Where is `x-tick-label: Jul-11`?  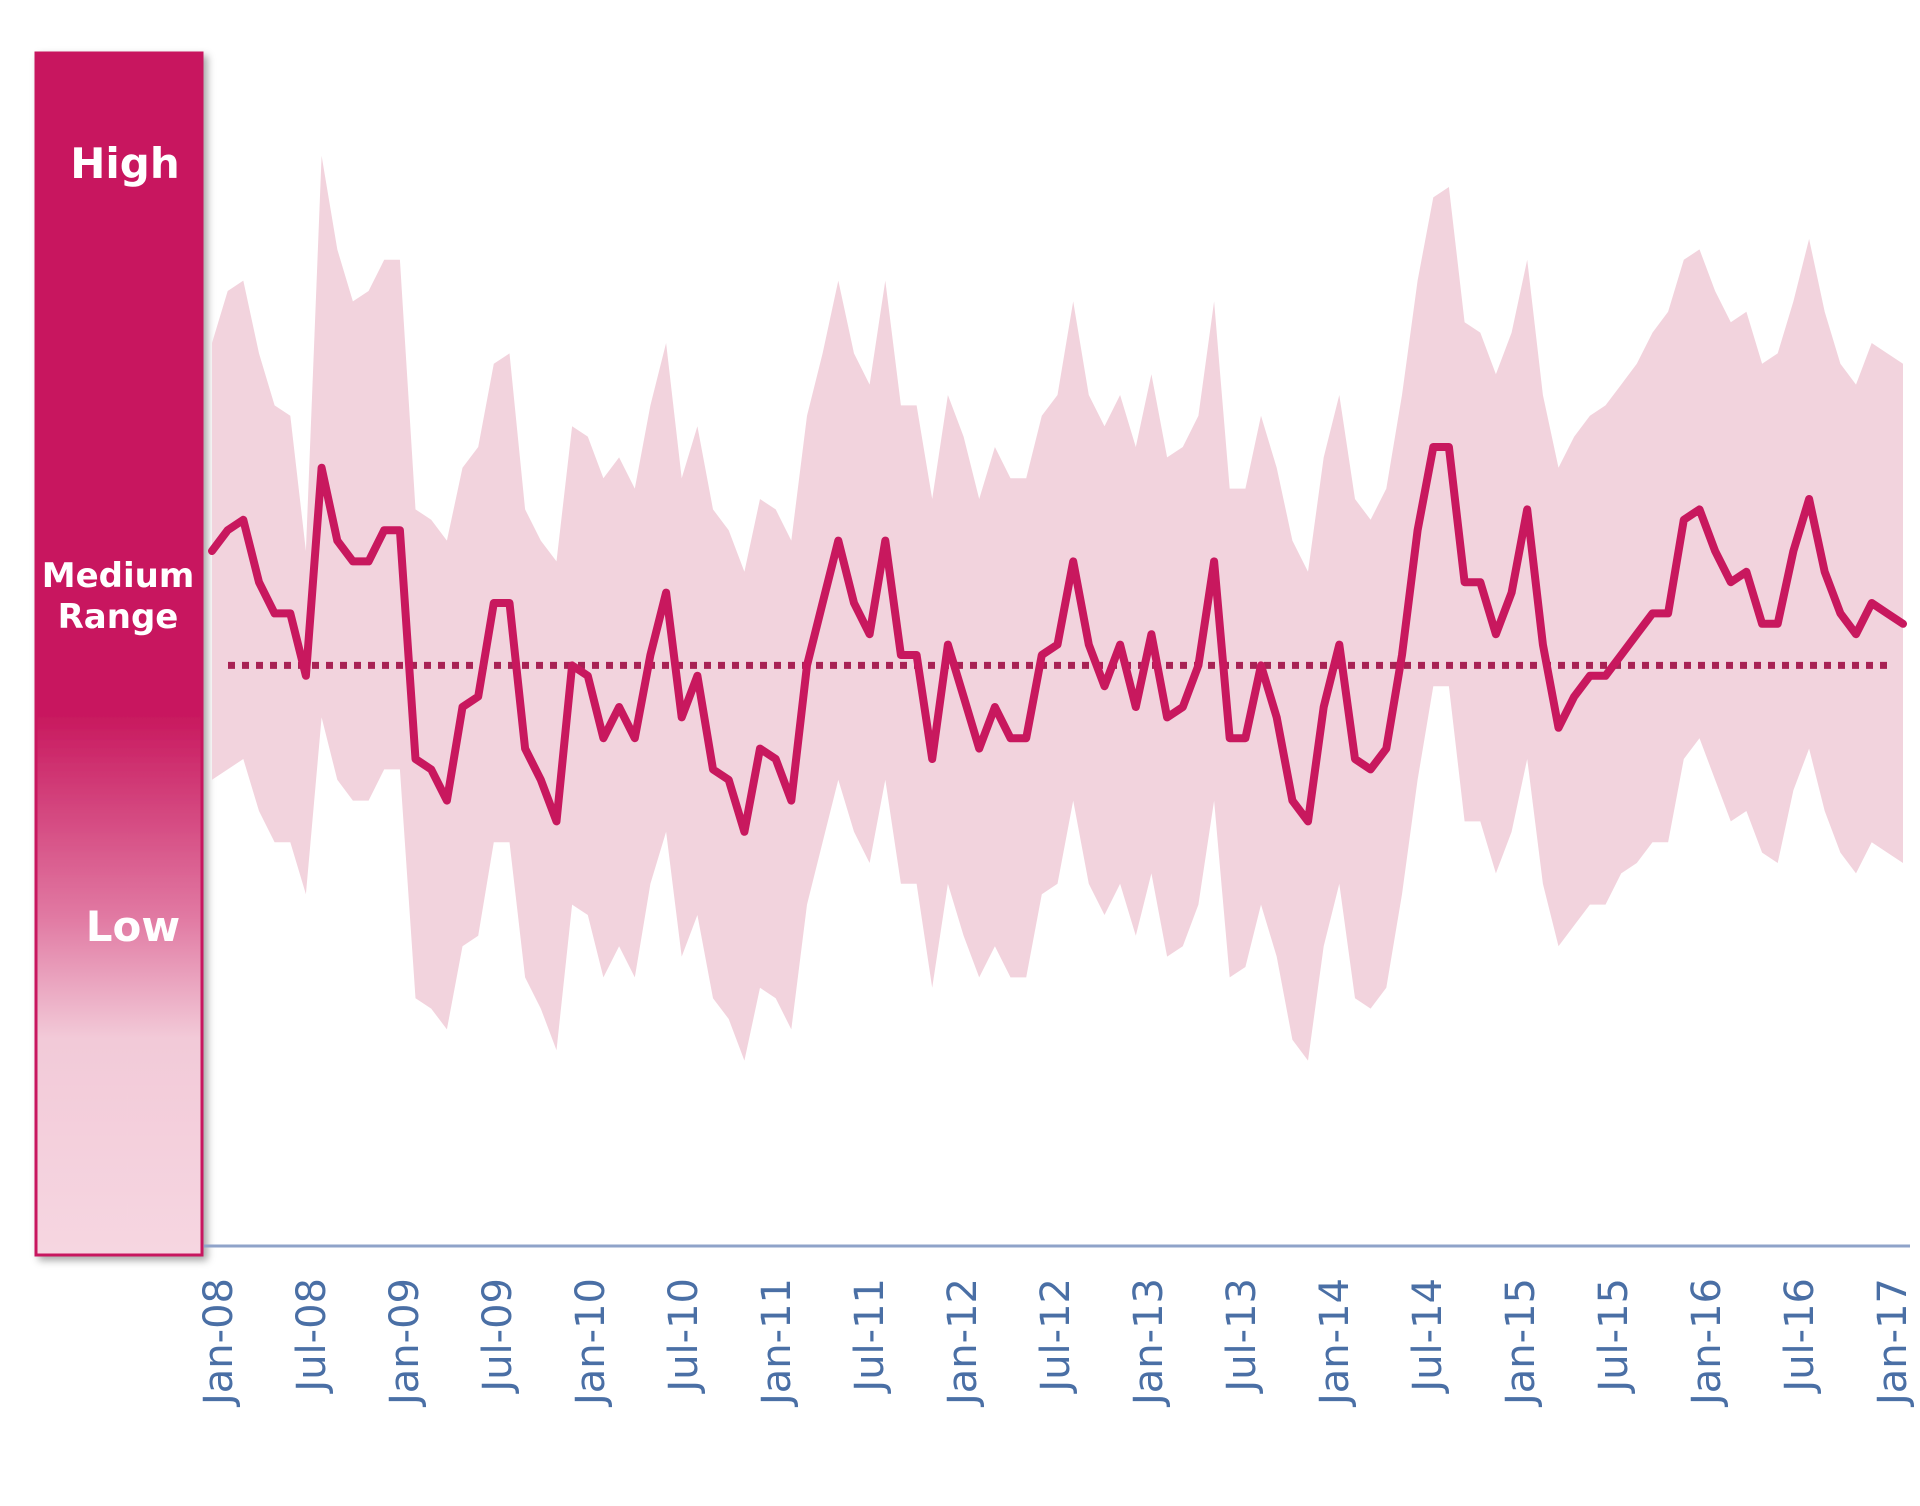
x-tick-label: Jul-11 is located at coordinates (870, 1336).